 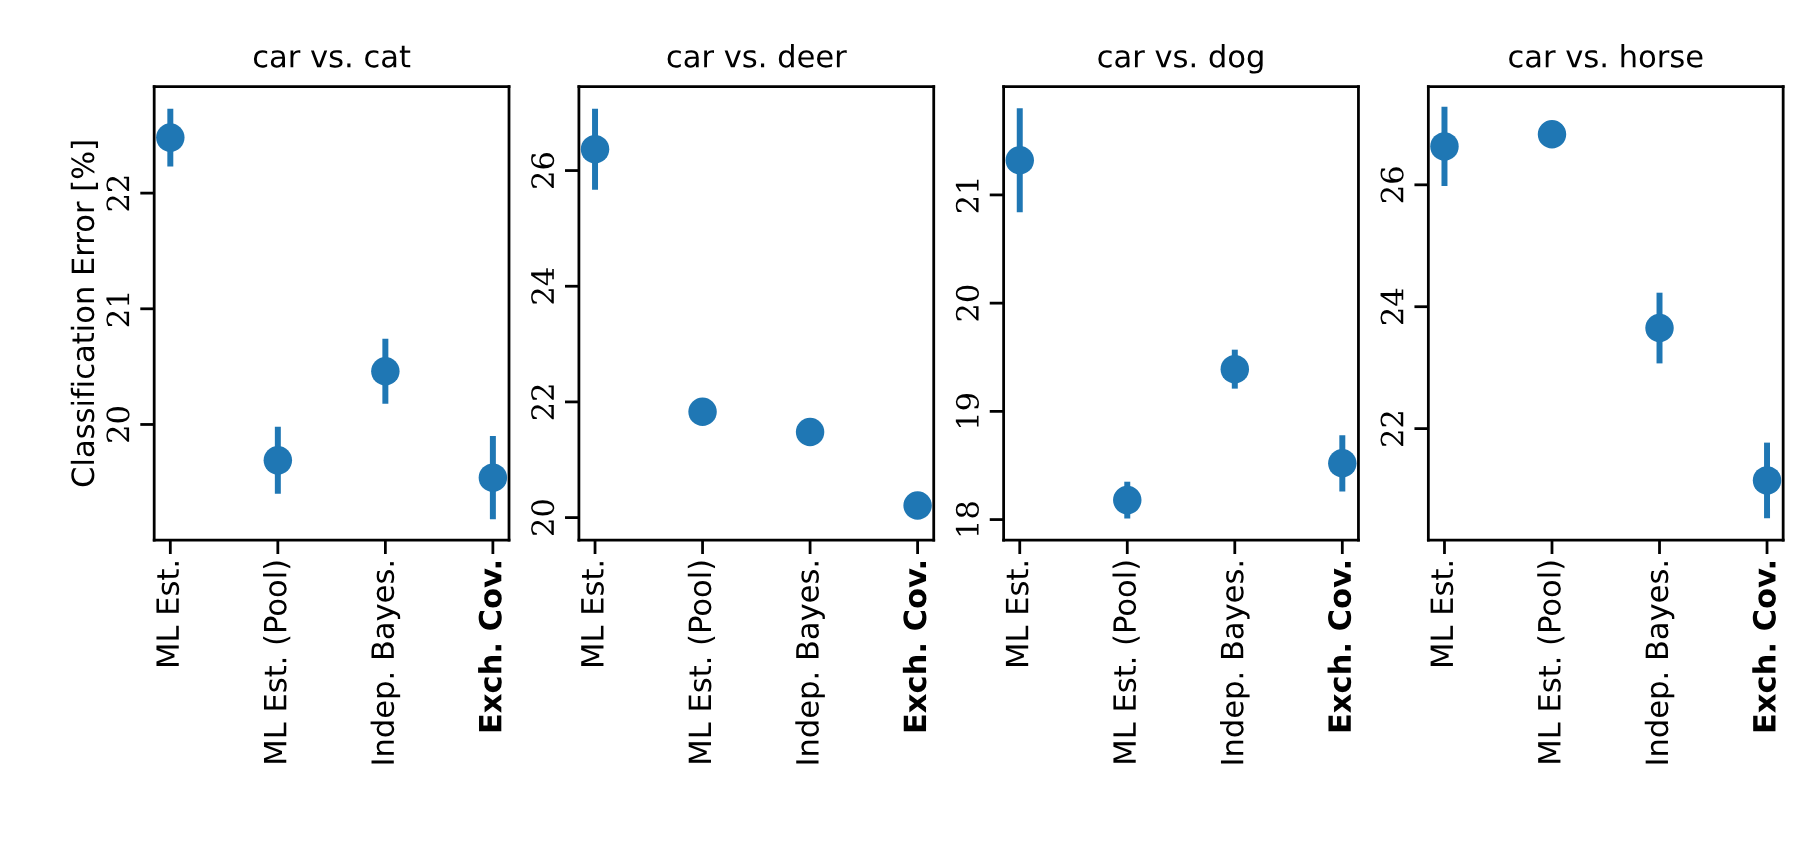 What do you see at coordinates (1180, 59) in the screenshot?
I see `chart-title: car vs. dog` at bounding box center [1180, 59].